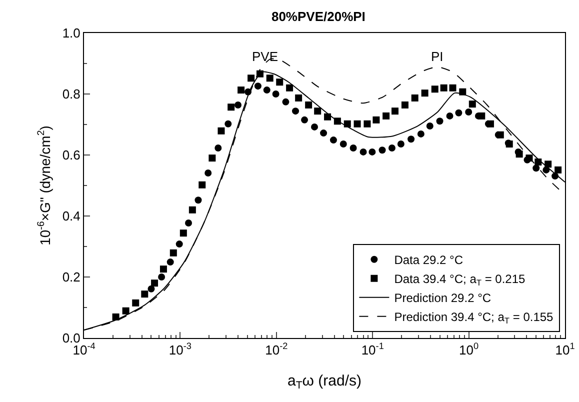  I want to click on x-tick-label: 10$^{1}$, so click(565, 349).